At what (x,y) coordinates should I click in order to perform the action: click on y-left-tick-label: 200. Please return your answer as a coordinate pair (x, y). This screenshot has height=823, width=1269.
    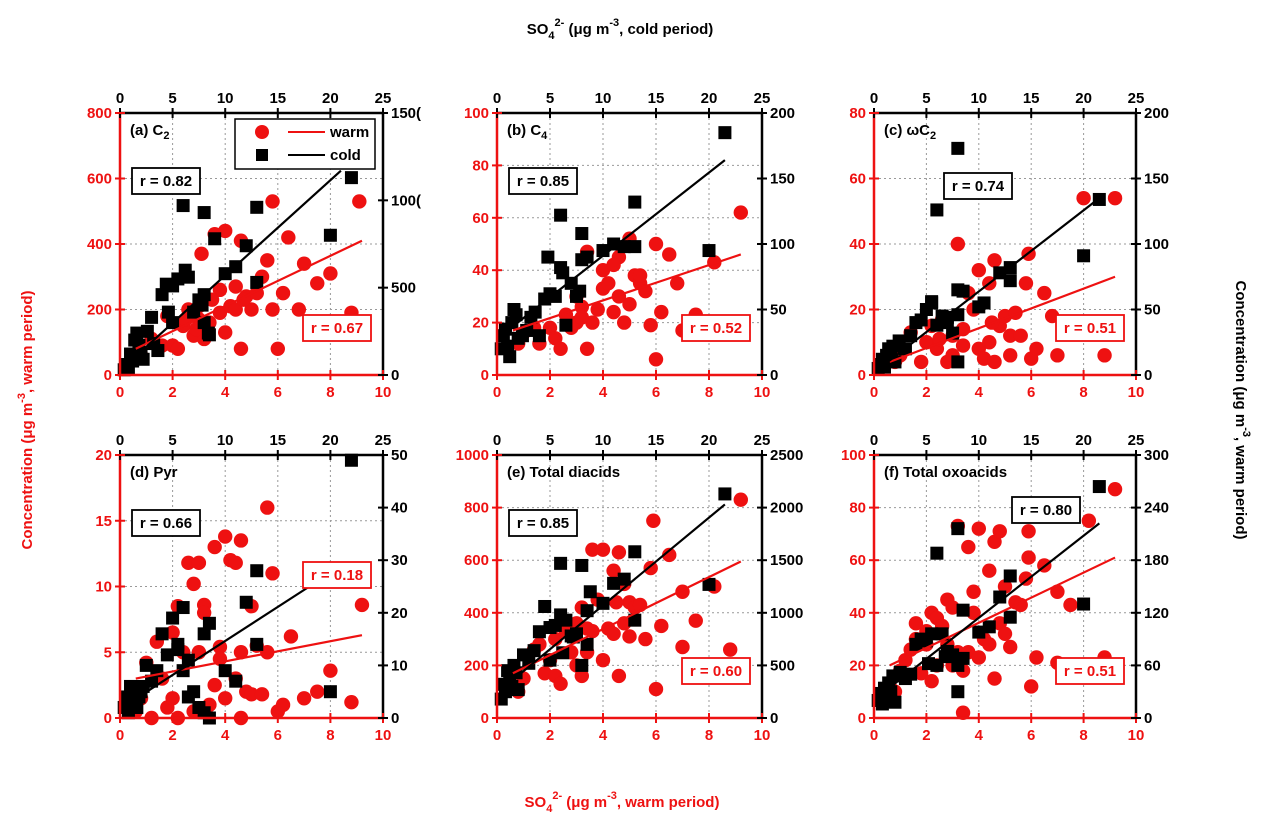
    Looking at the image, I should click on (99, 310).